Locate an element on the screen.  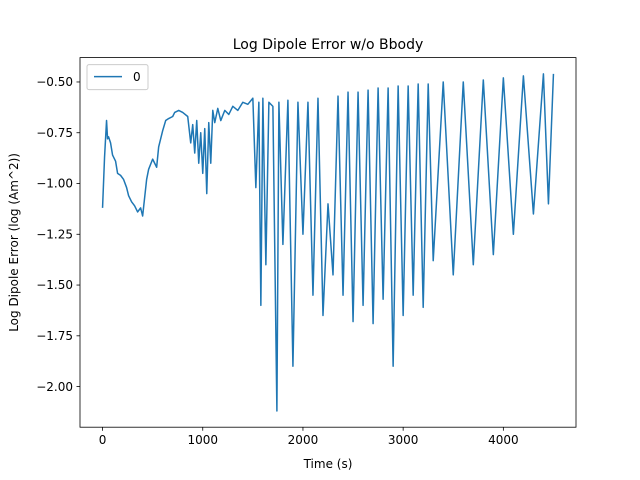
y-tick-label-4: −1.00 is located at coordinates (54, 184).